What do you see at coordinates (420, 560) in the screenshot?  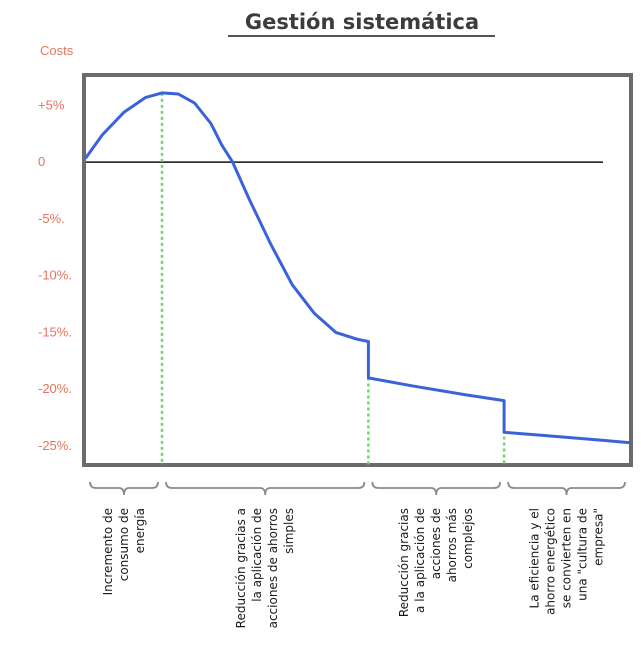 I see `phase-label-line: a la aplicación de` at bounding box center [420, 560].